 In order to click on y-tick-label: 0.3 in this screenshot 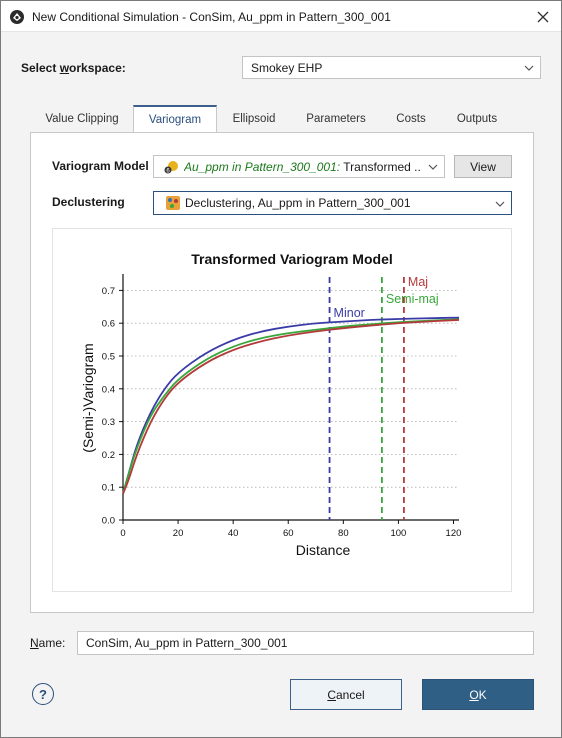, I will do `click(108, 422)`.